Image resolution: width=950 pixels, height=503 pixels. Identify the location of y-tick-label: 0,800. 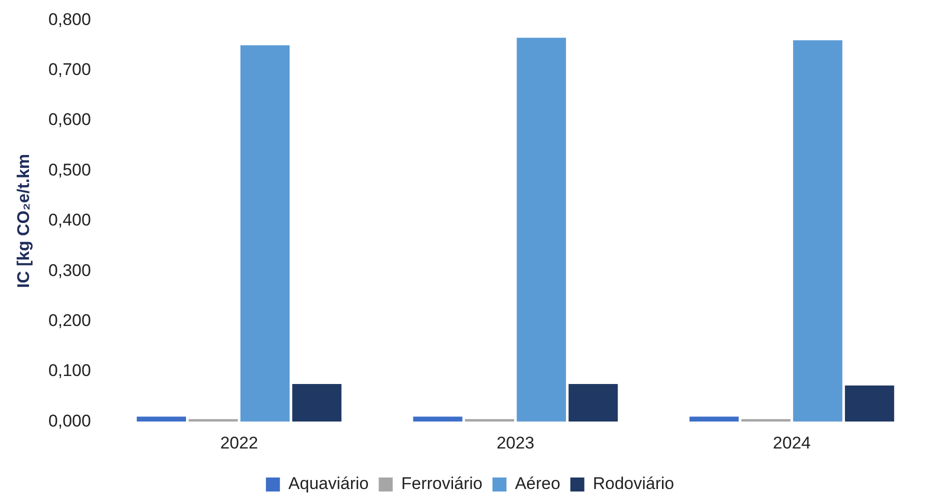
(69, 19).